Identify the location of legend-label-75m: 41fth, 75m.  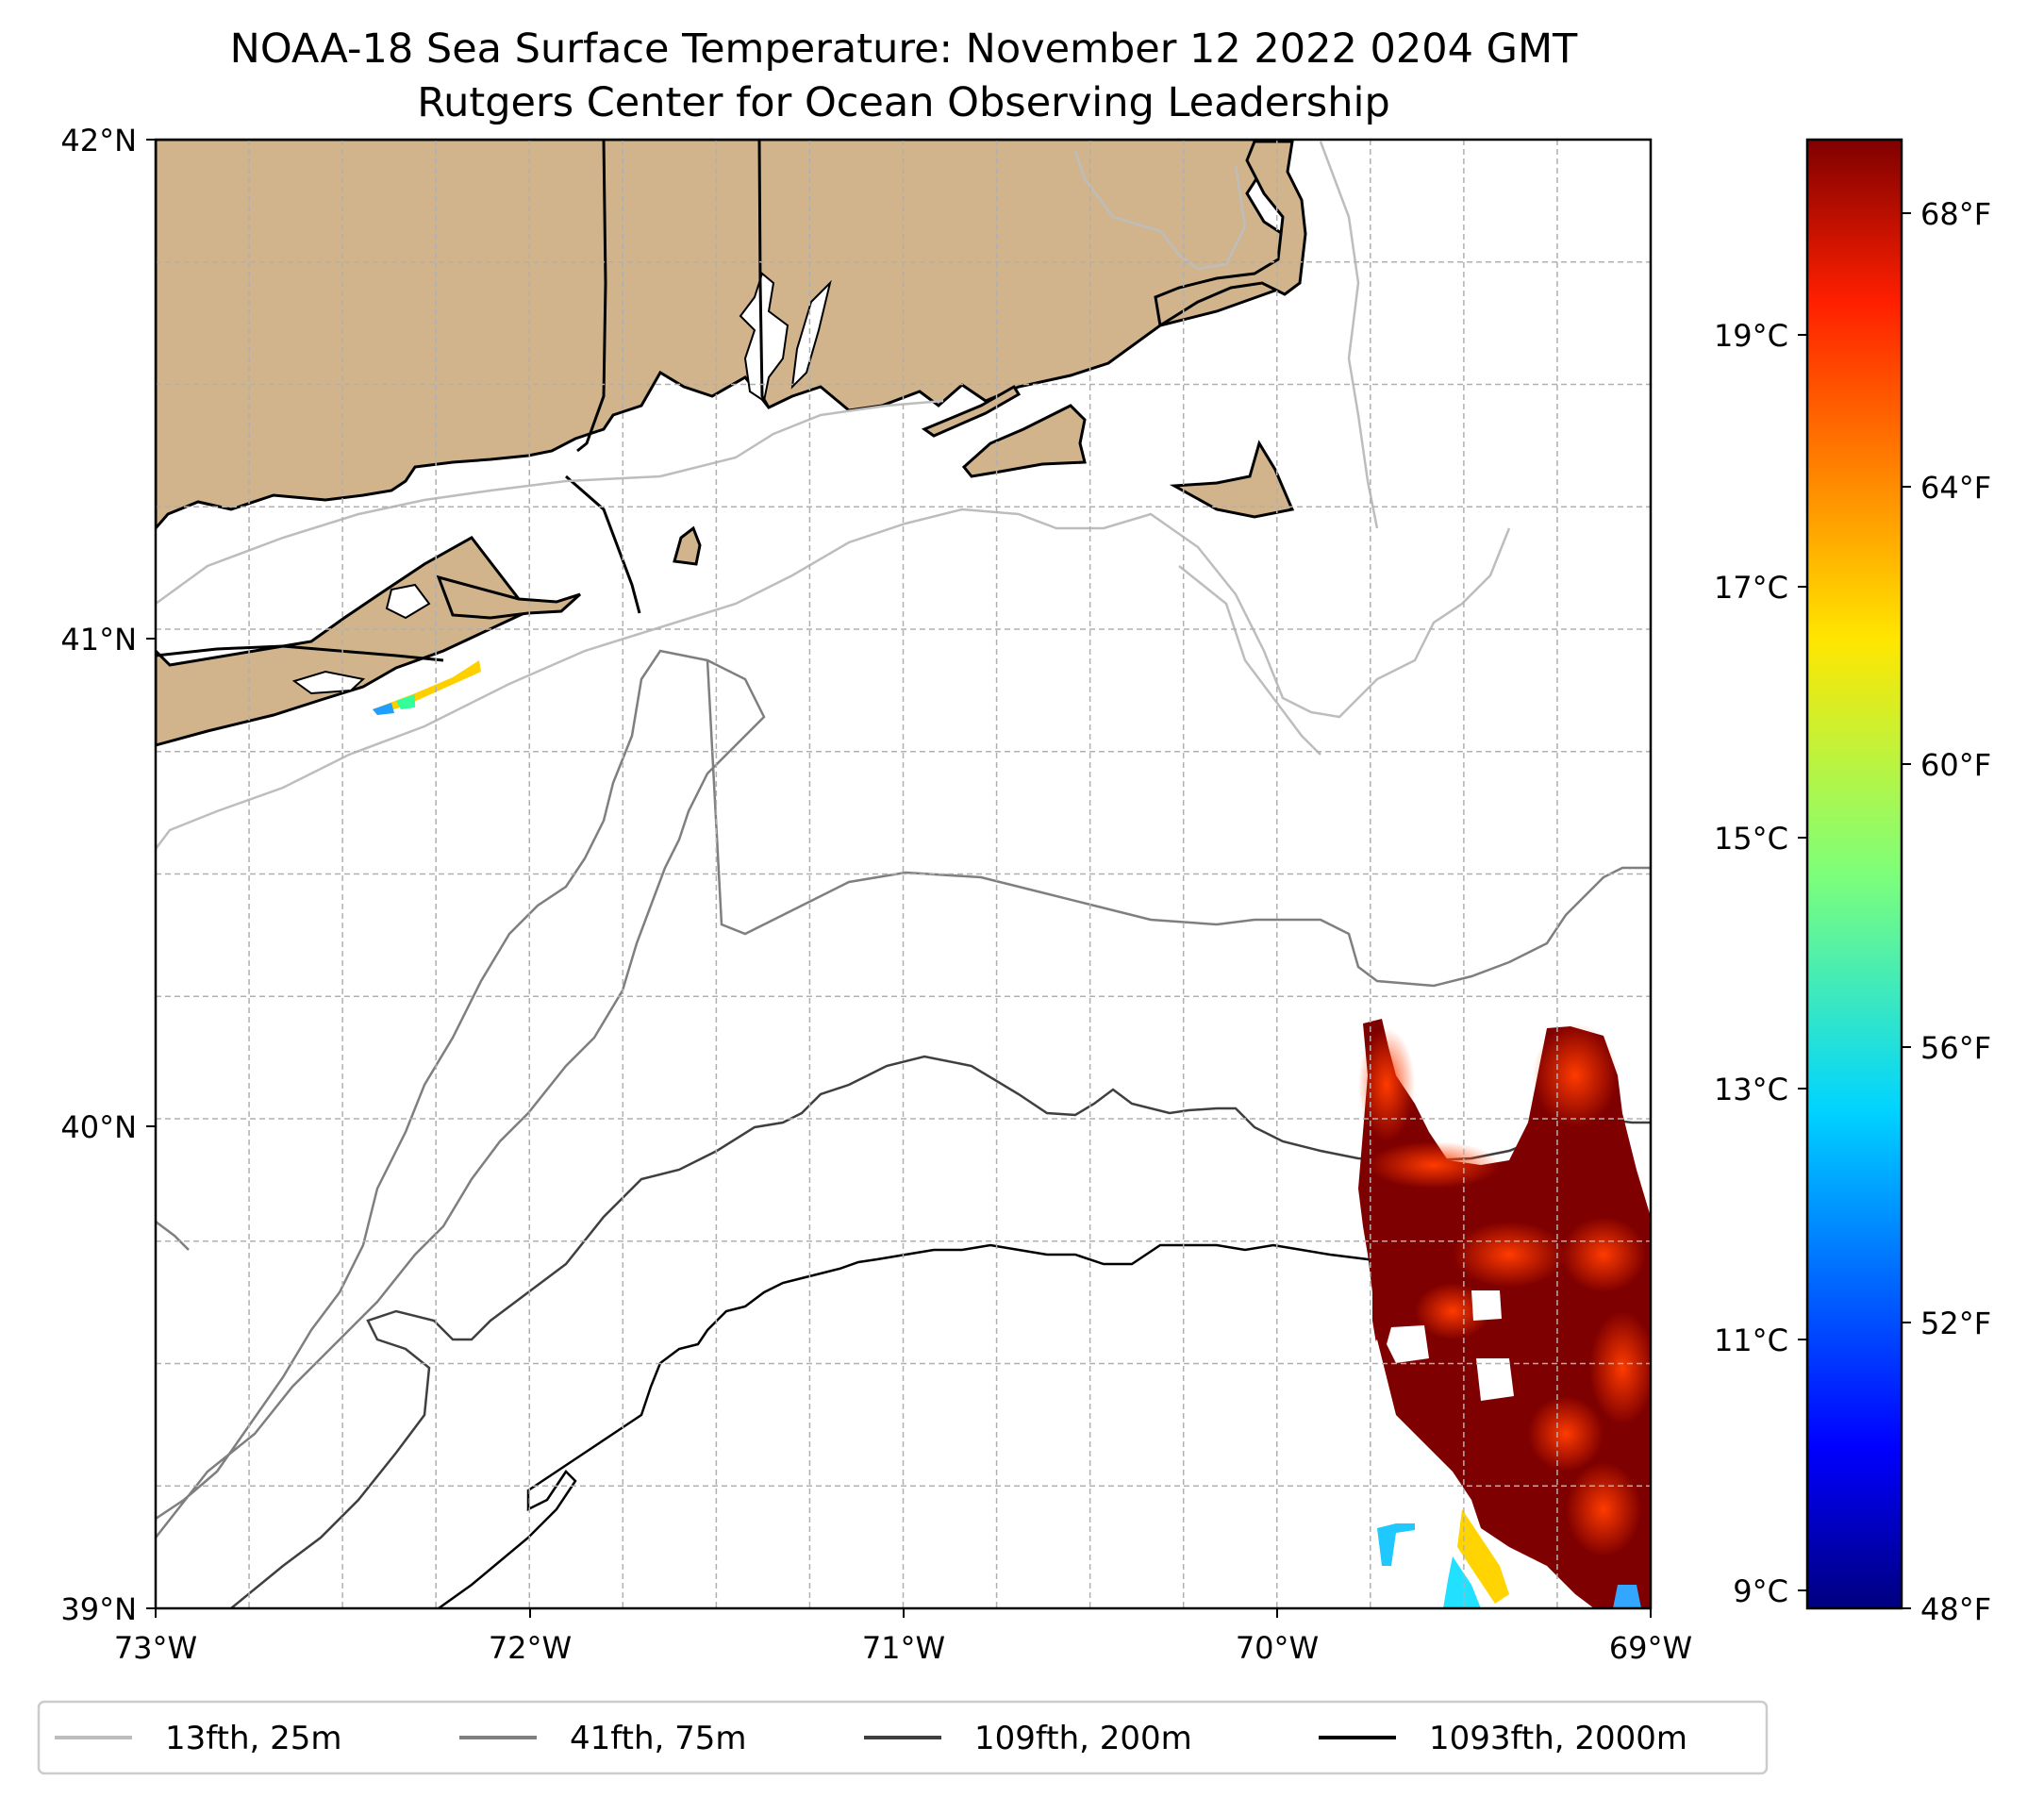
(659, 1738).